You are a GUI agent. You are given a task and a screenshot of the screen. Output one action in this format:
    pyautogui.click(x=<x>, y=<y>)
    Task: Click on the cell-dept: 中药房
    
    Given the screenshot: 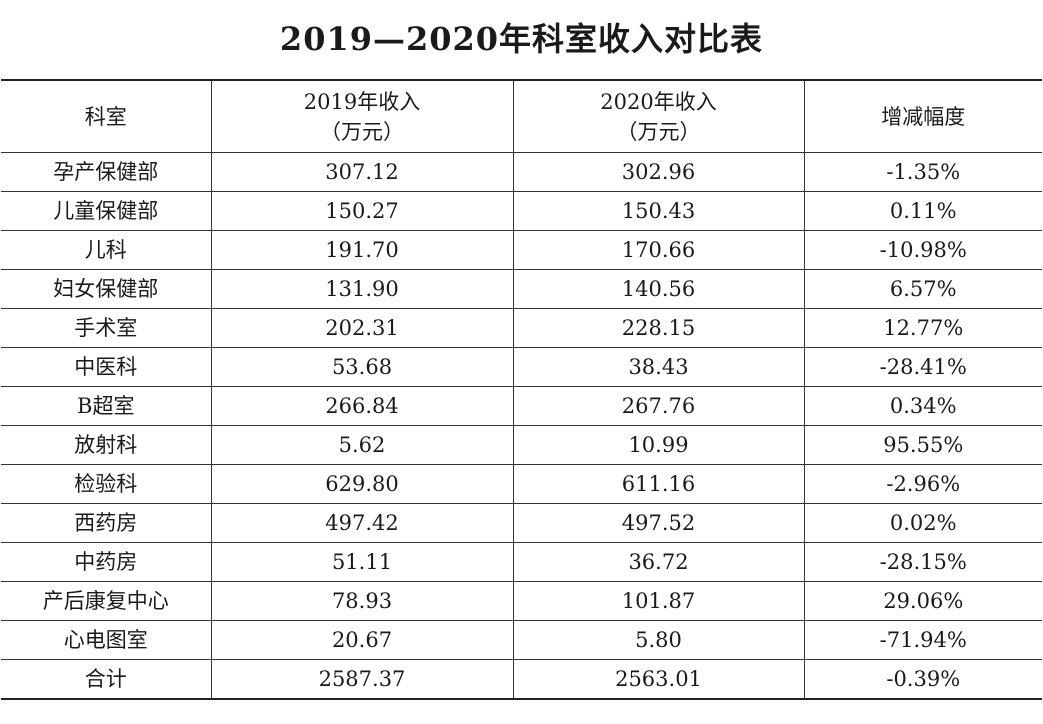 What is the action you would take?
    pyautogui.click(x=106, y=562)
    